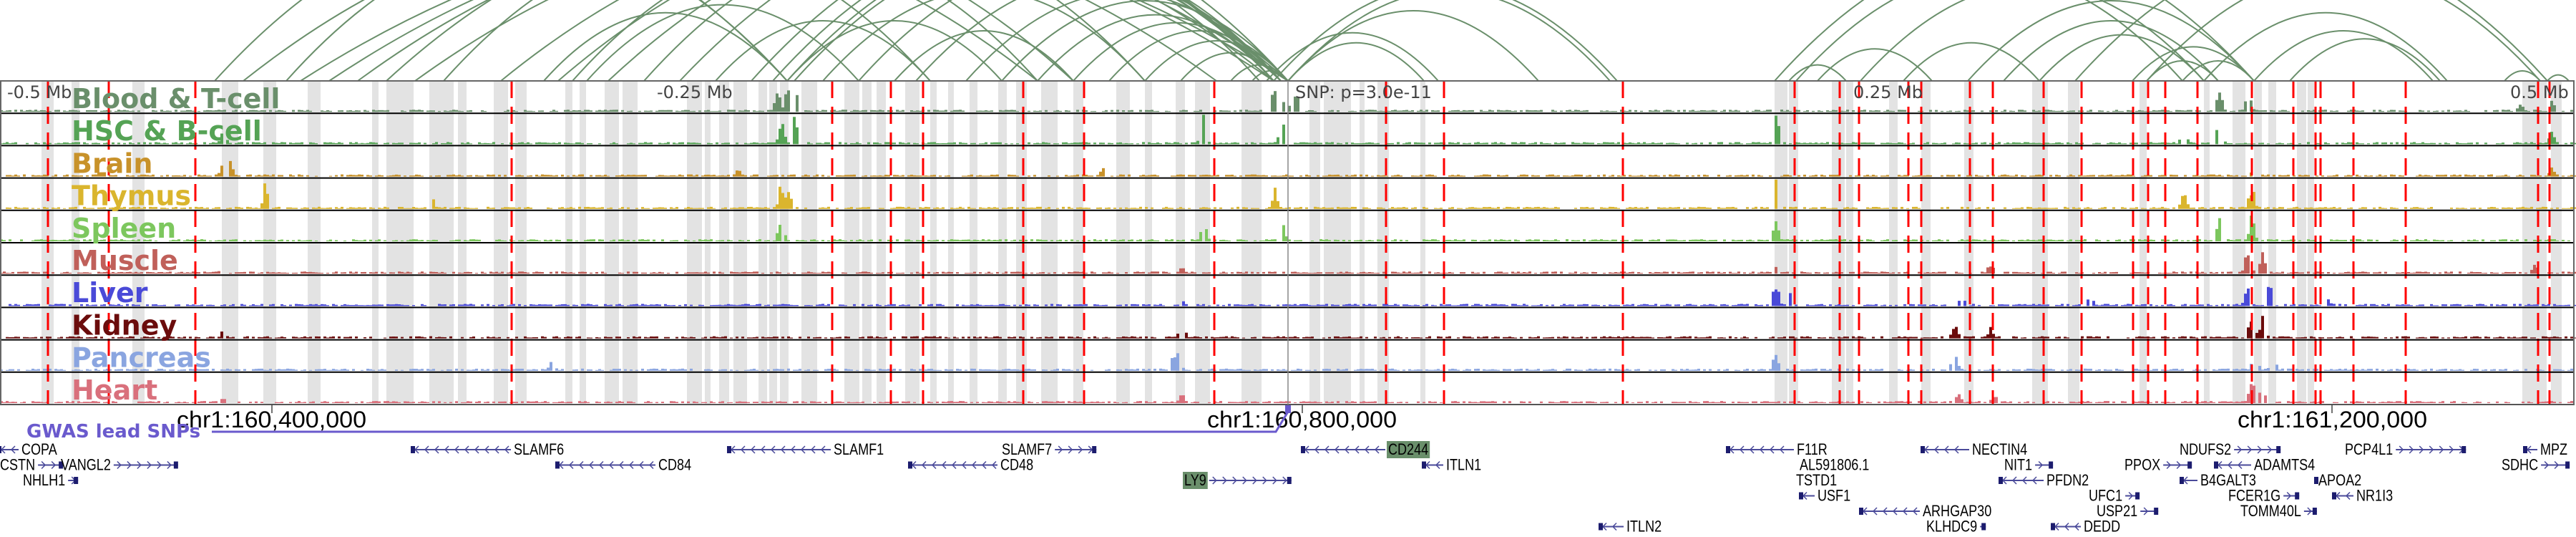  What do you see at coordinates (1292, 296) in the screenshot?
I see `signal-track-liver` at bounding box center [1292, 296].